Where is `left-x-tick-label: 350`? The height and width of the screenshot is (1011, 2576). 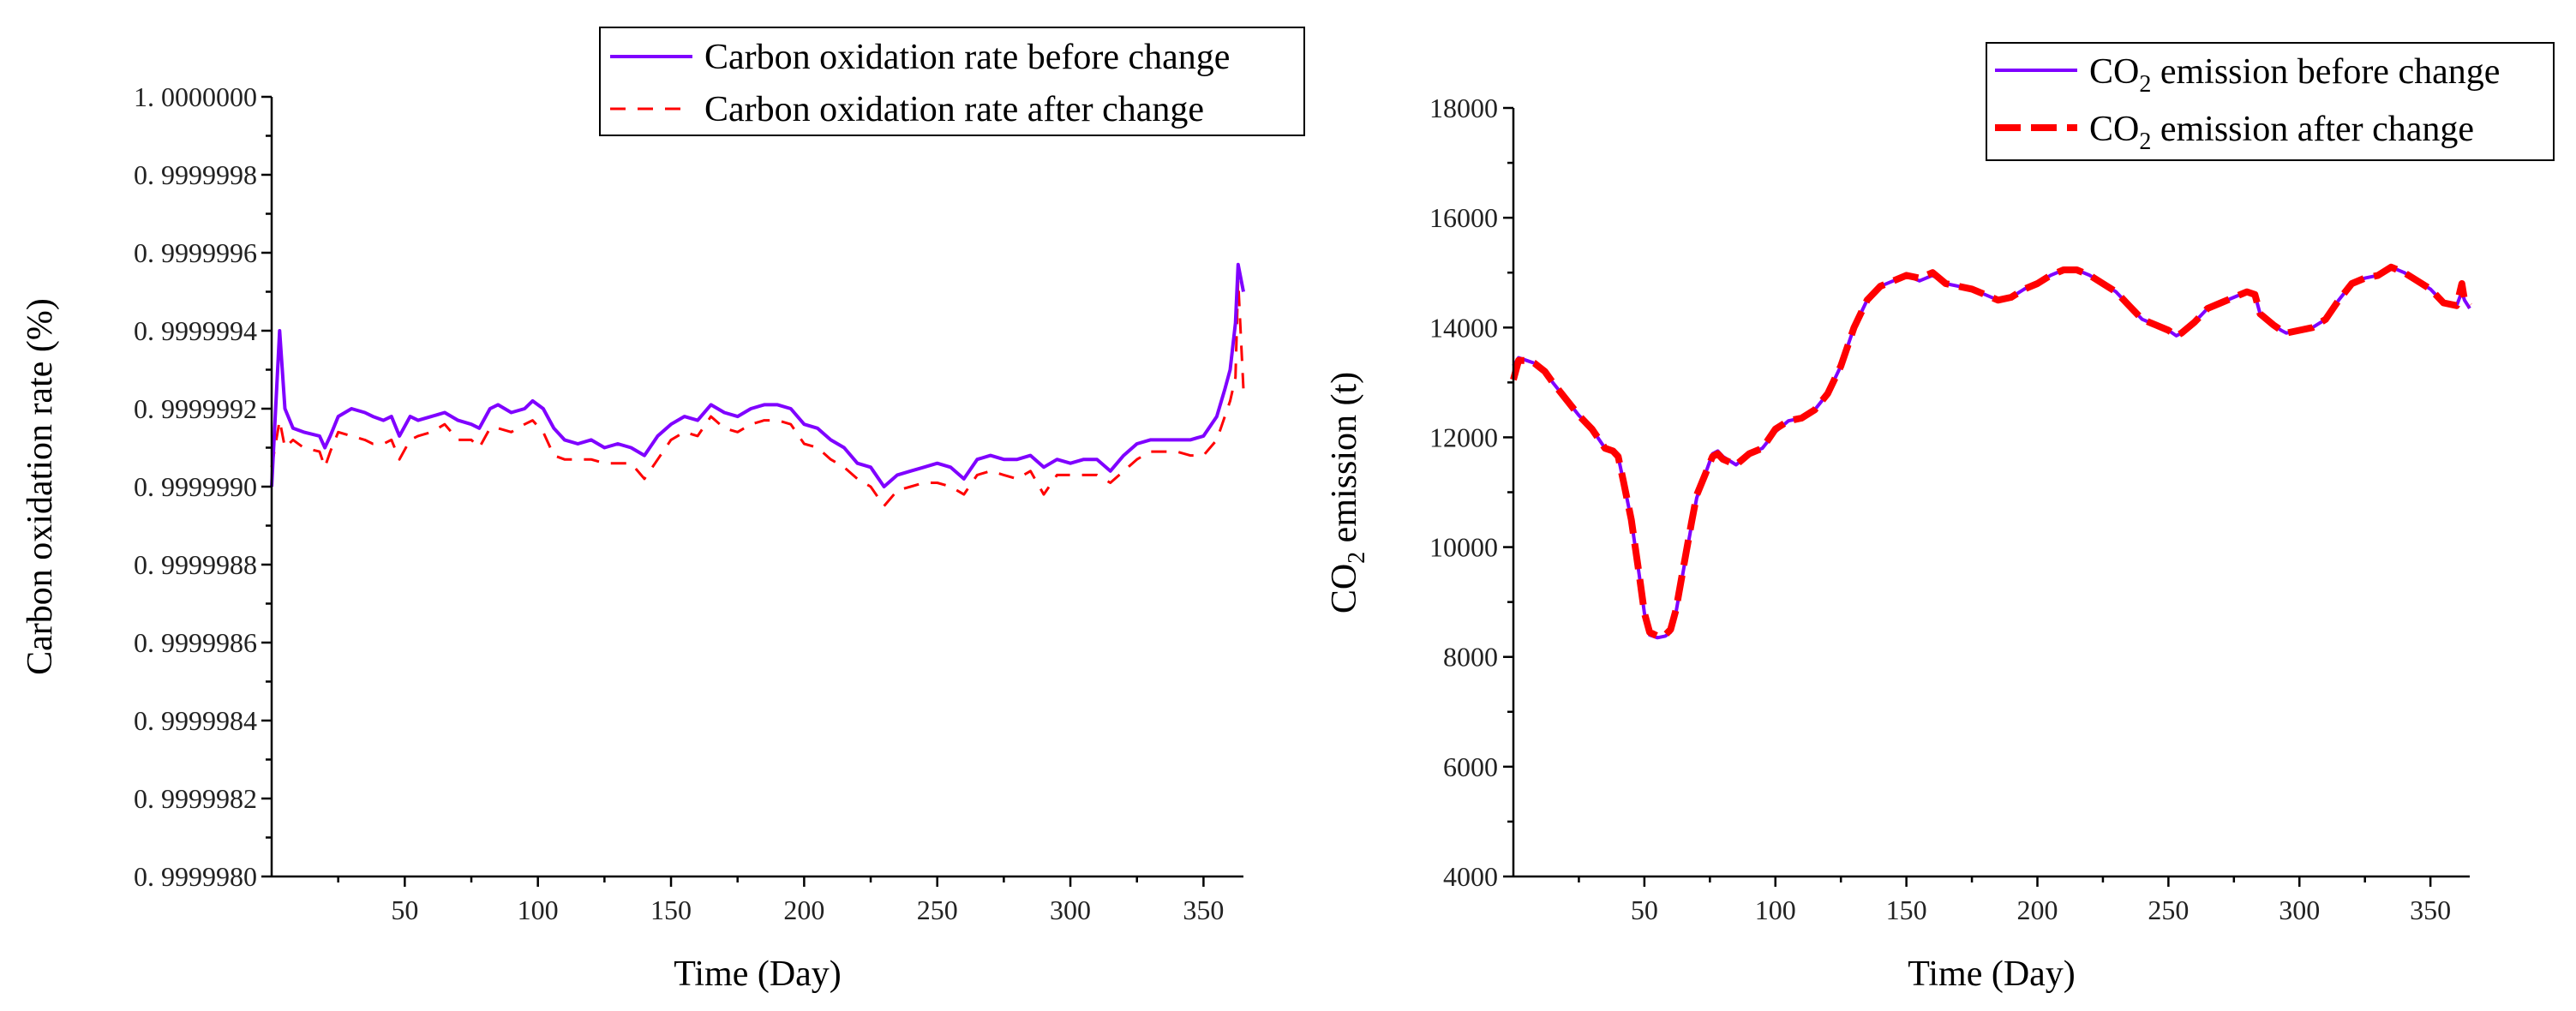 left-x-tick-label: 350 is located at coordinates (1203, 909).